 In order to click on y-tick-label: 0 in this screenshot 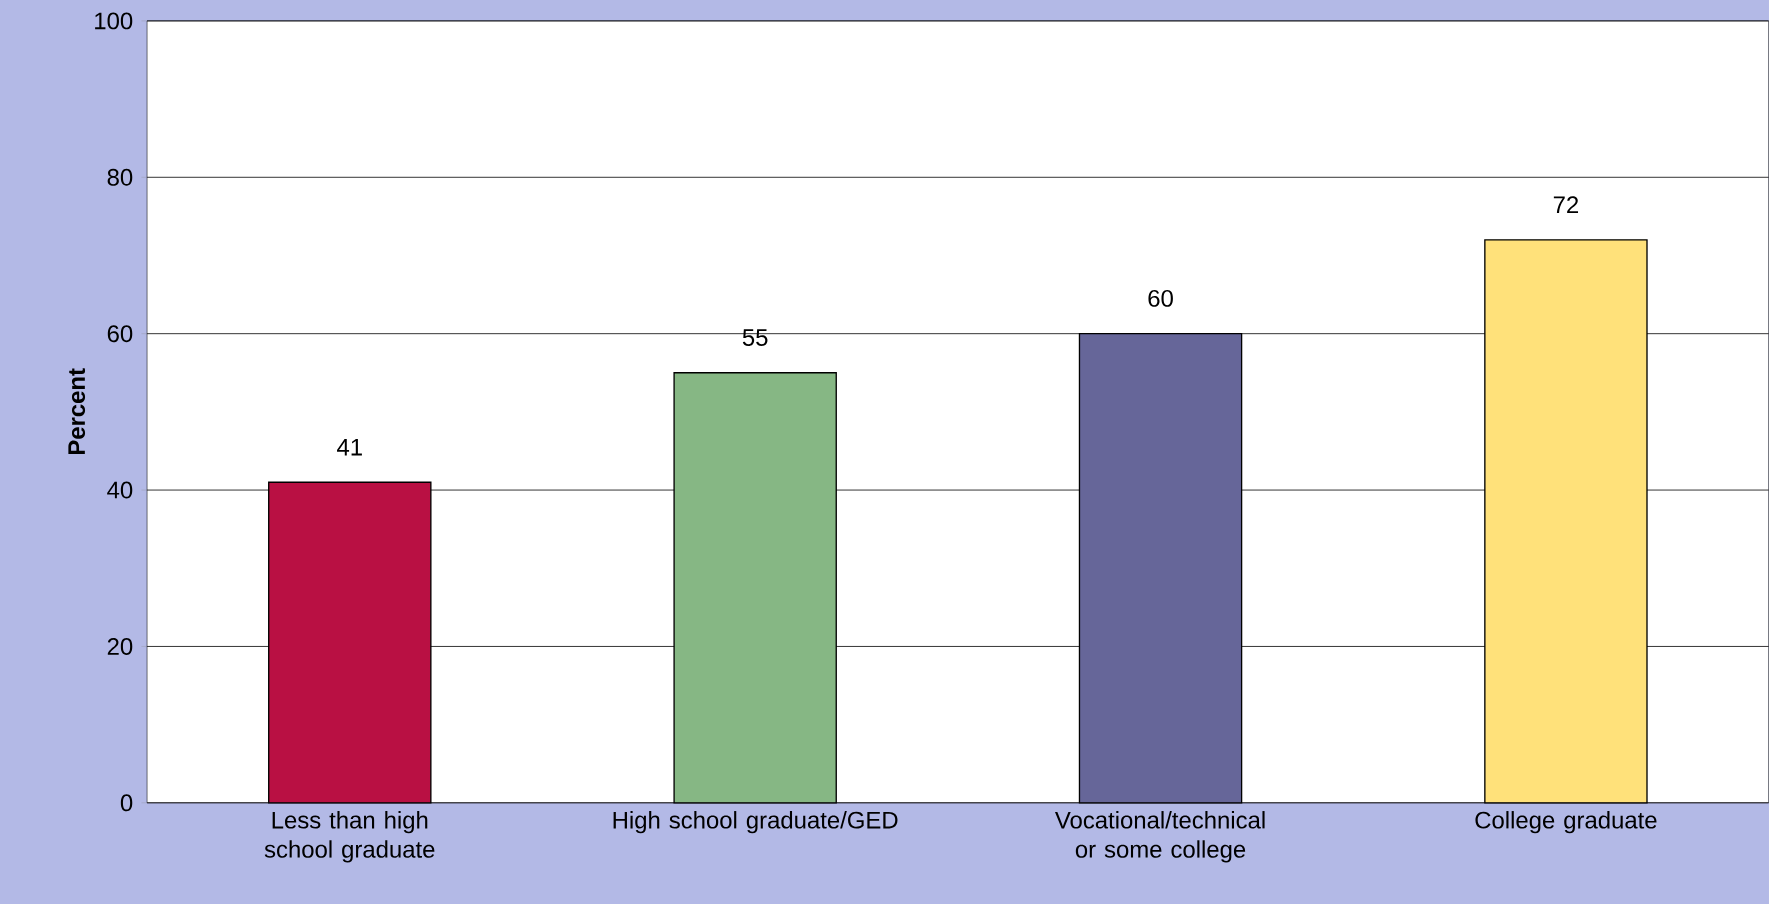, I will do `click(126, 803)`.